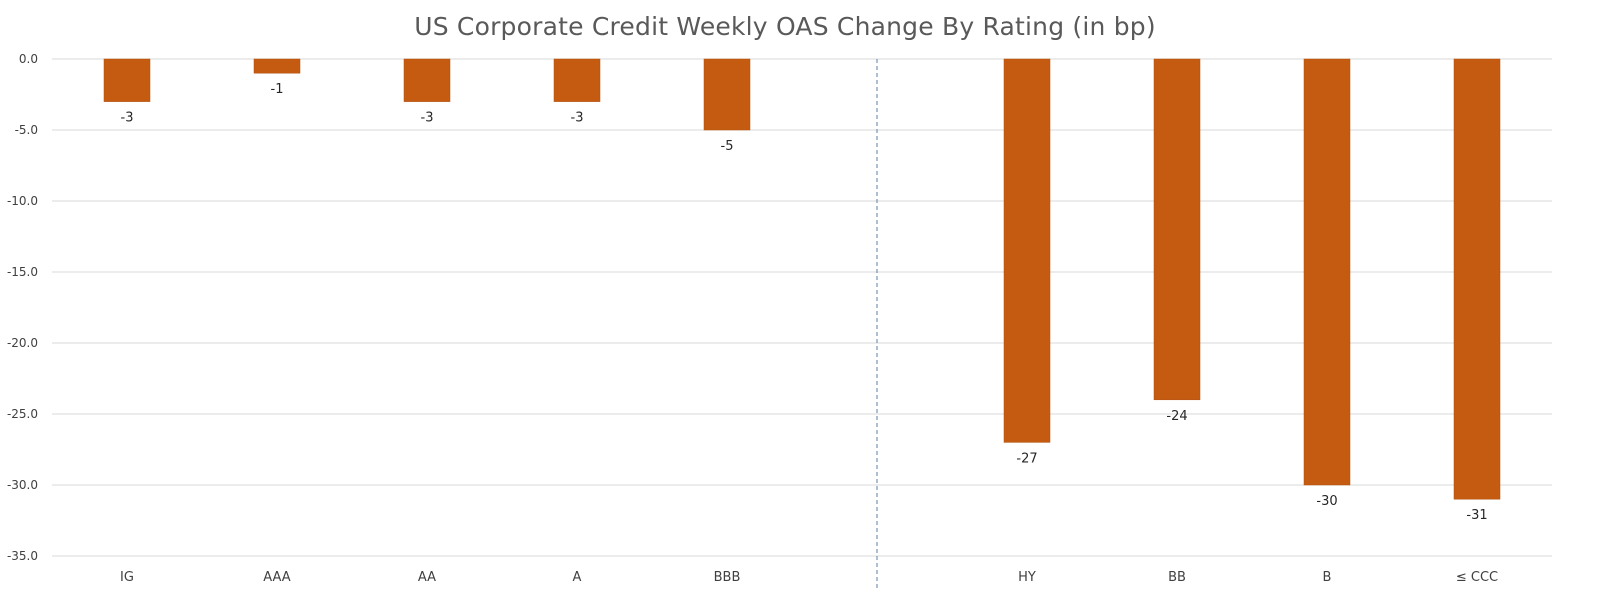 The width and height of the screenshot is (1600, 605). Describe the element at coordinates (22, 272) in the screenshot. I see `y-tick-label: -15.0` at that location.